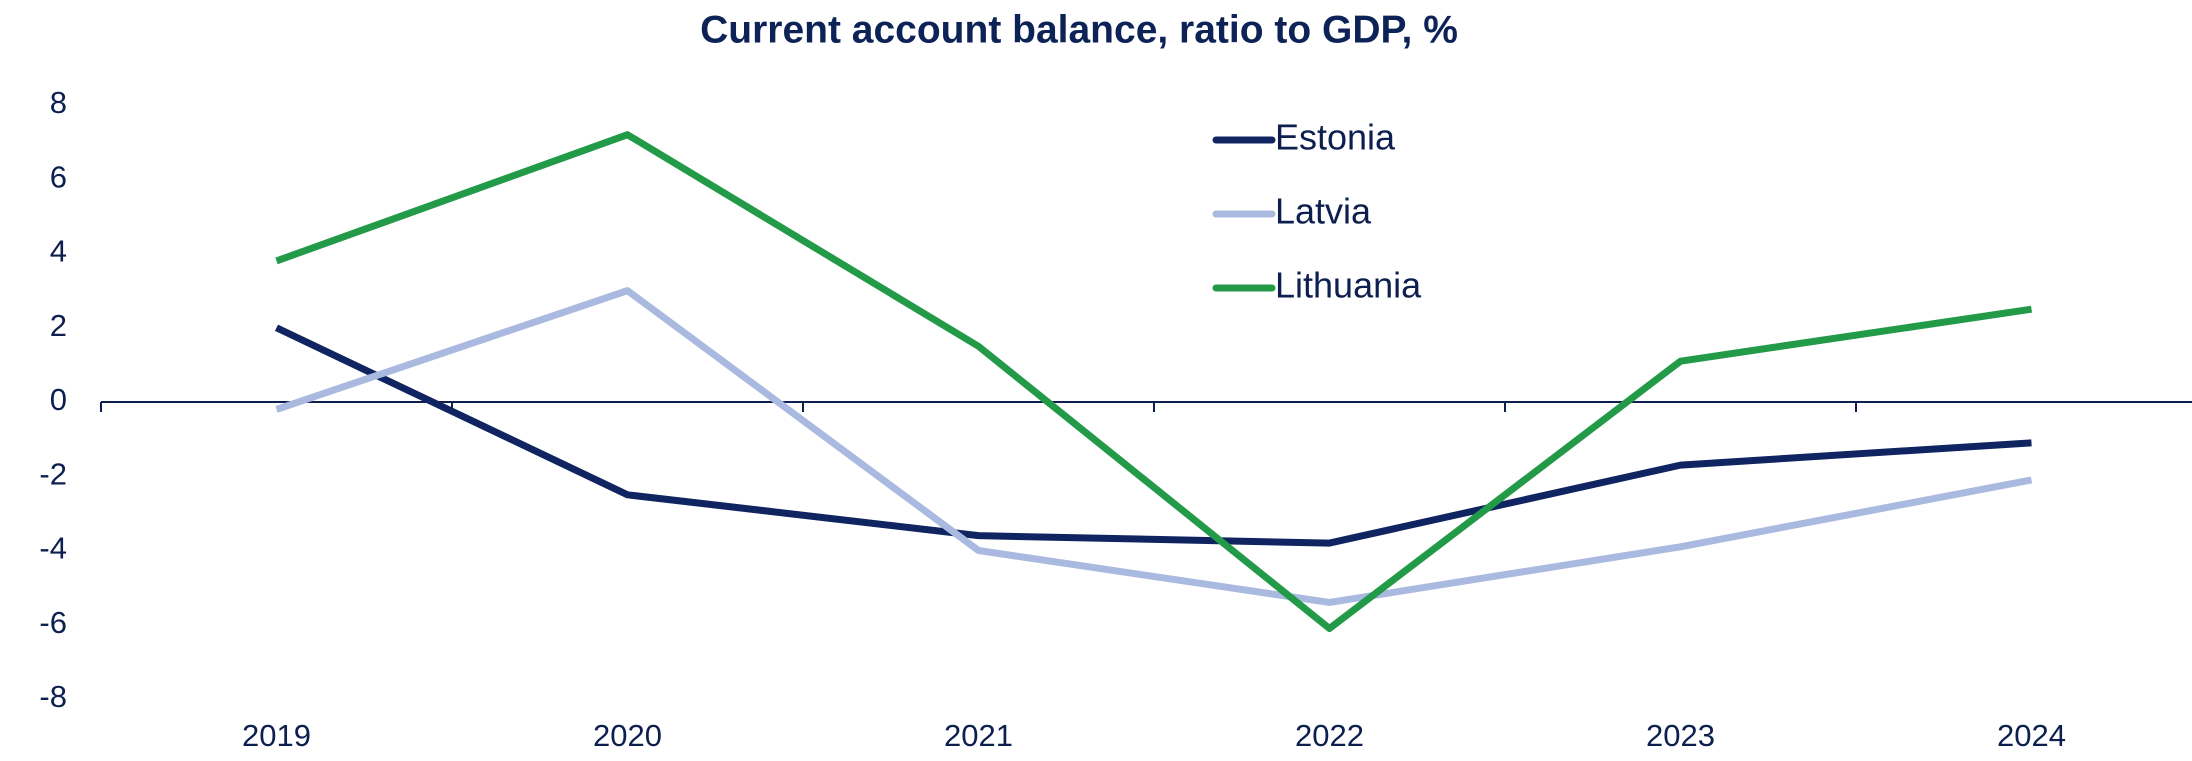 This screenshot has width=2192, height=761. Describe the element at coordinates (978, 735) in the screenshot. I see `x-tick-label: 2021` at that location.